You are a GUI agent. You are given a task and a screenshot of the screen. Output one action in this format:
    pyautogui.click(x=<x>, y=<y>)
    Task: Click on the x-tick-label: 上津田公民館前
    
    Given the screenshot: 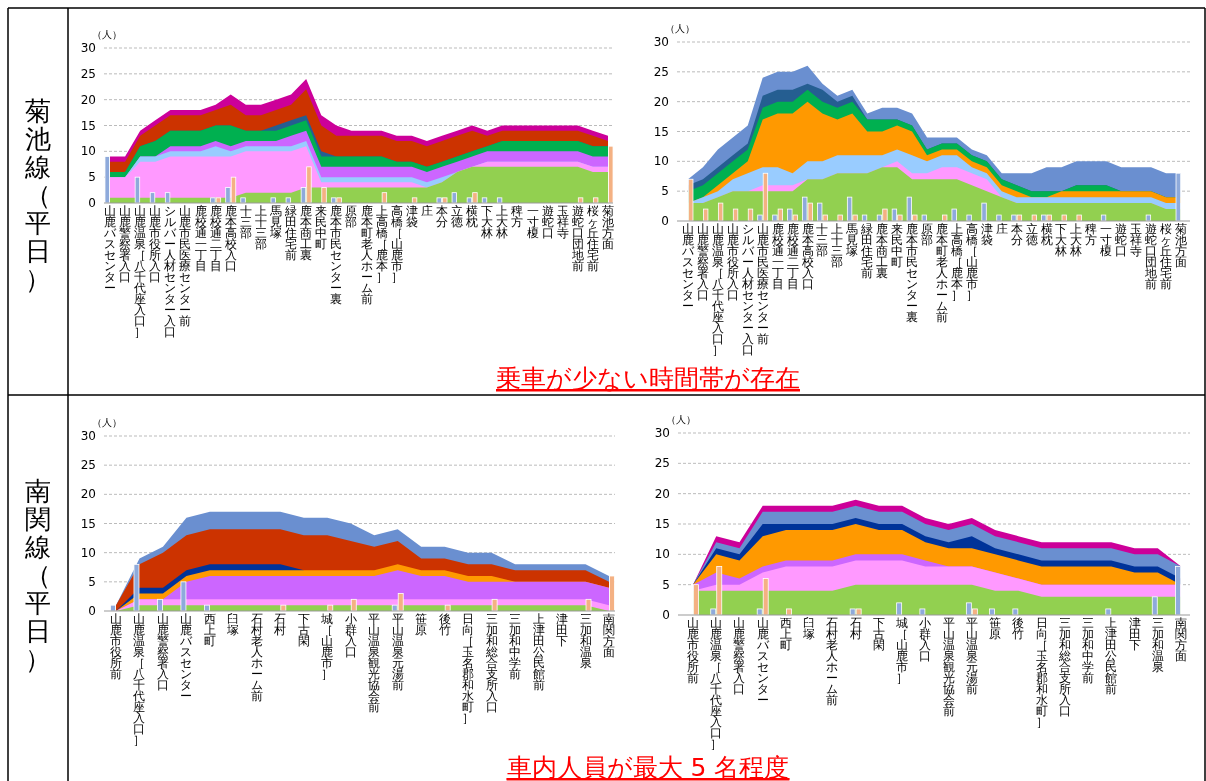 What is the action you would take?
    pyautogui.click(x=538, y=652)
    